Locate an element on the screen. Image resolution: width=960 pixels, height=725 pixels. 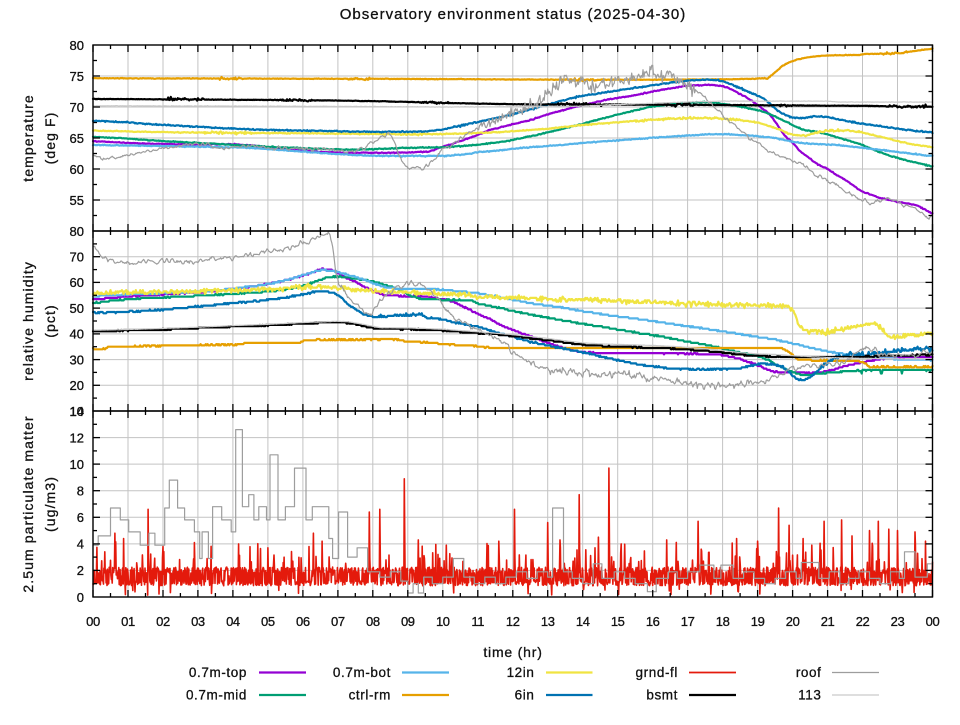
svg-text: 113 is located at coordinates (809, 695).